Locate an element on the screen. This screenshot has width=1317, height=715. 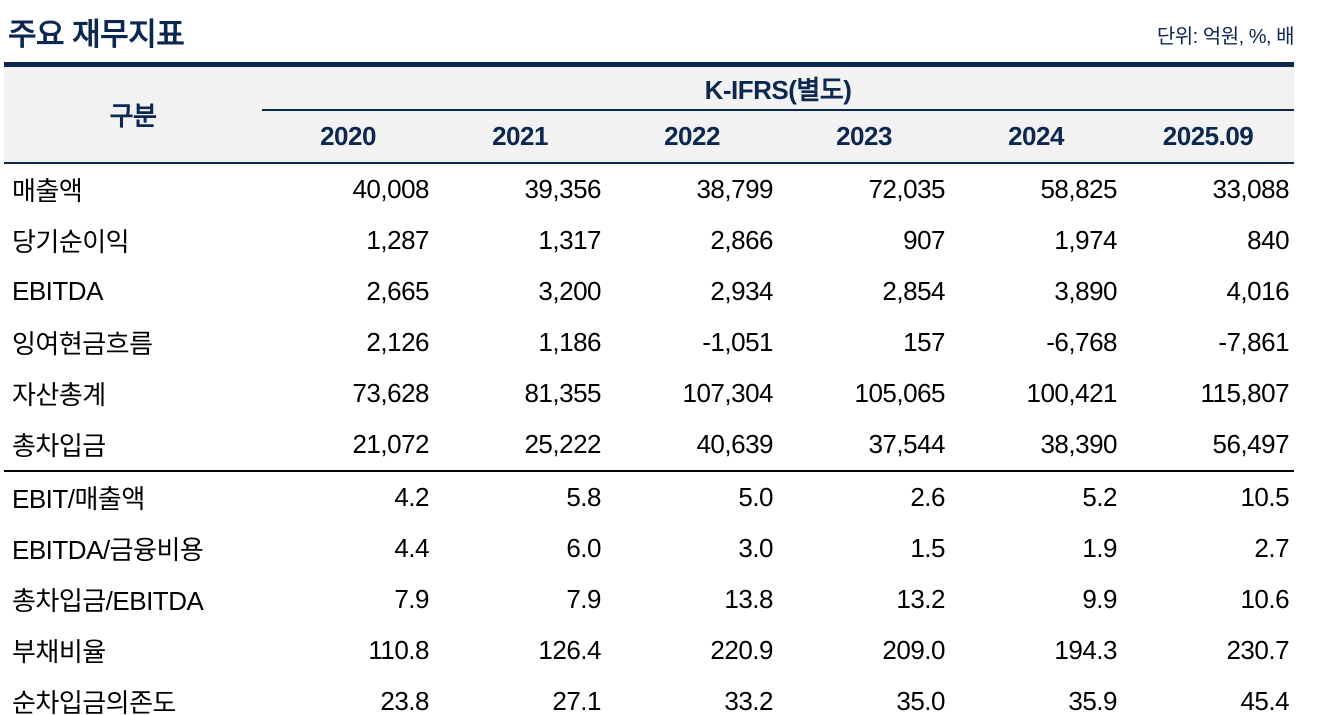
cell-value: 220.9 is located at coordinates (692, 650).